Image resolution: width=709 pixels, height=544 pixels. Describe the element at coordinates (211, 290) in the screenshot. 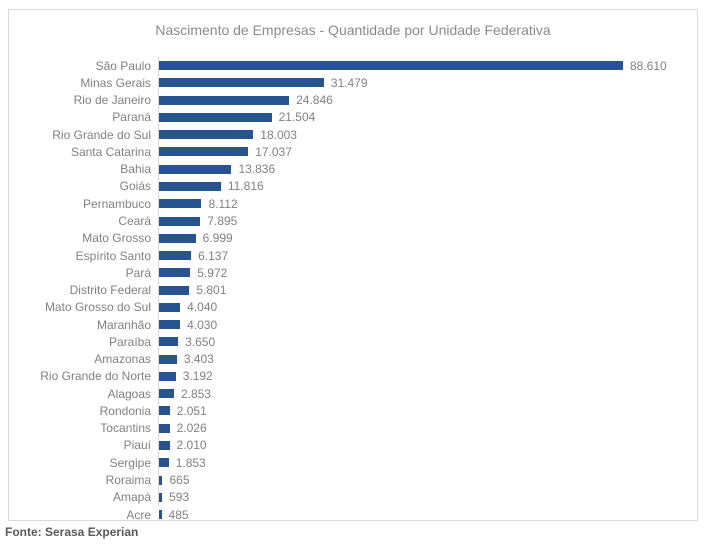

I see `value-label: 5.801` at that location.